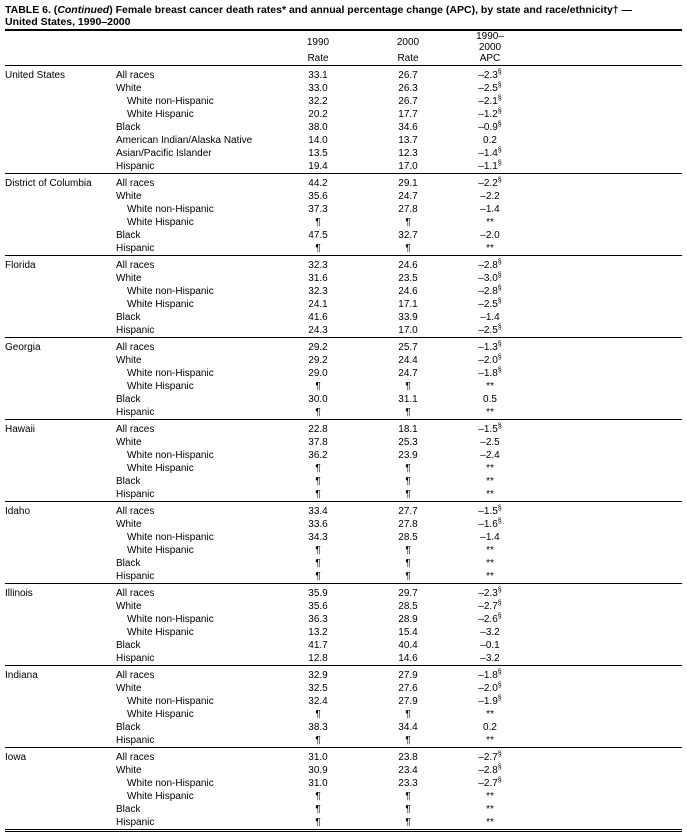  Describe the element at coordinates (343, 413) in the screenshot. I see `data-row: Hispanic ¶ ¶ **` at that location.